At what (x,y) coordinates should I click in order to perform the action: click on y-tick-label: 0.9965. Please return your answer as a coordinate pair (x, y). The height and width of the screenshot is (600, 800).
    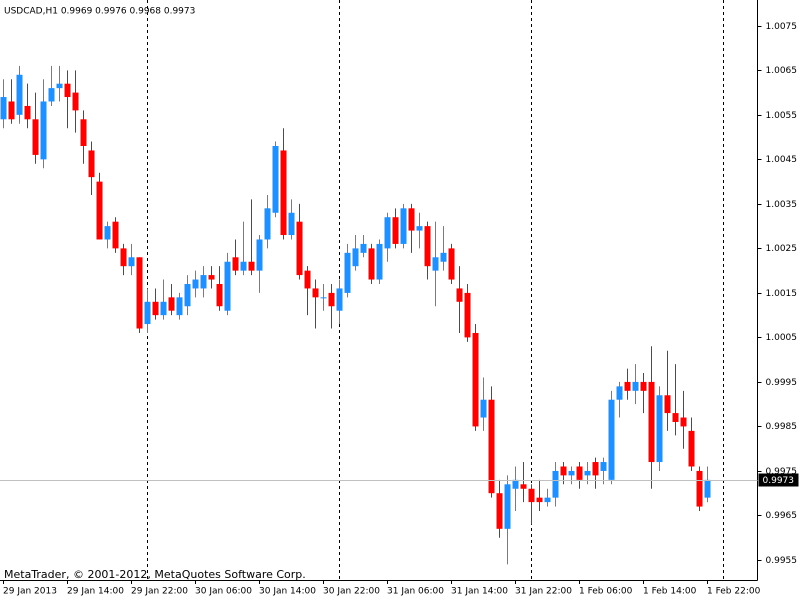
    Looking at the image, I should click on (782, 516).